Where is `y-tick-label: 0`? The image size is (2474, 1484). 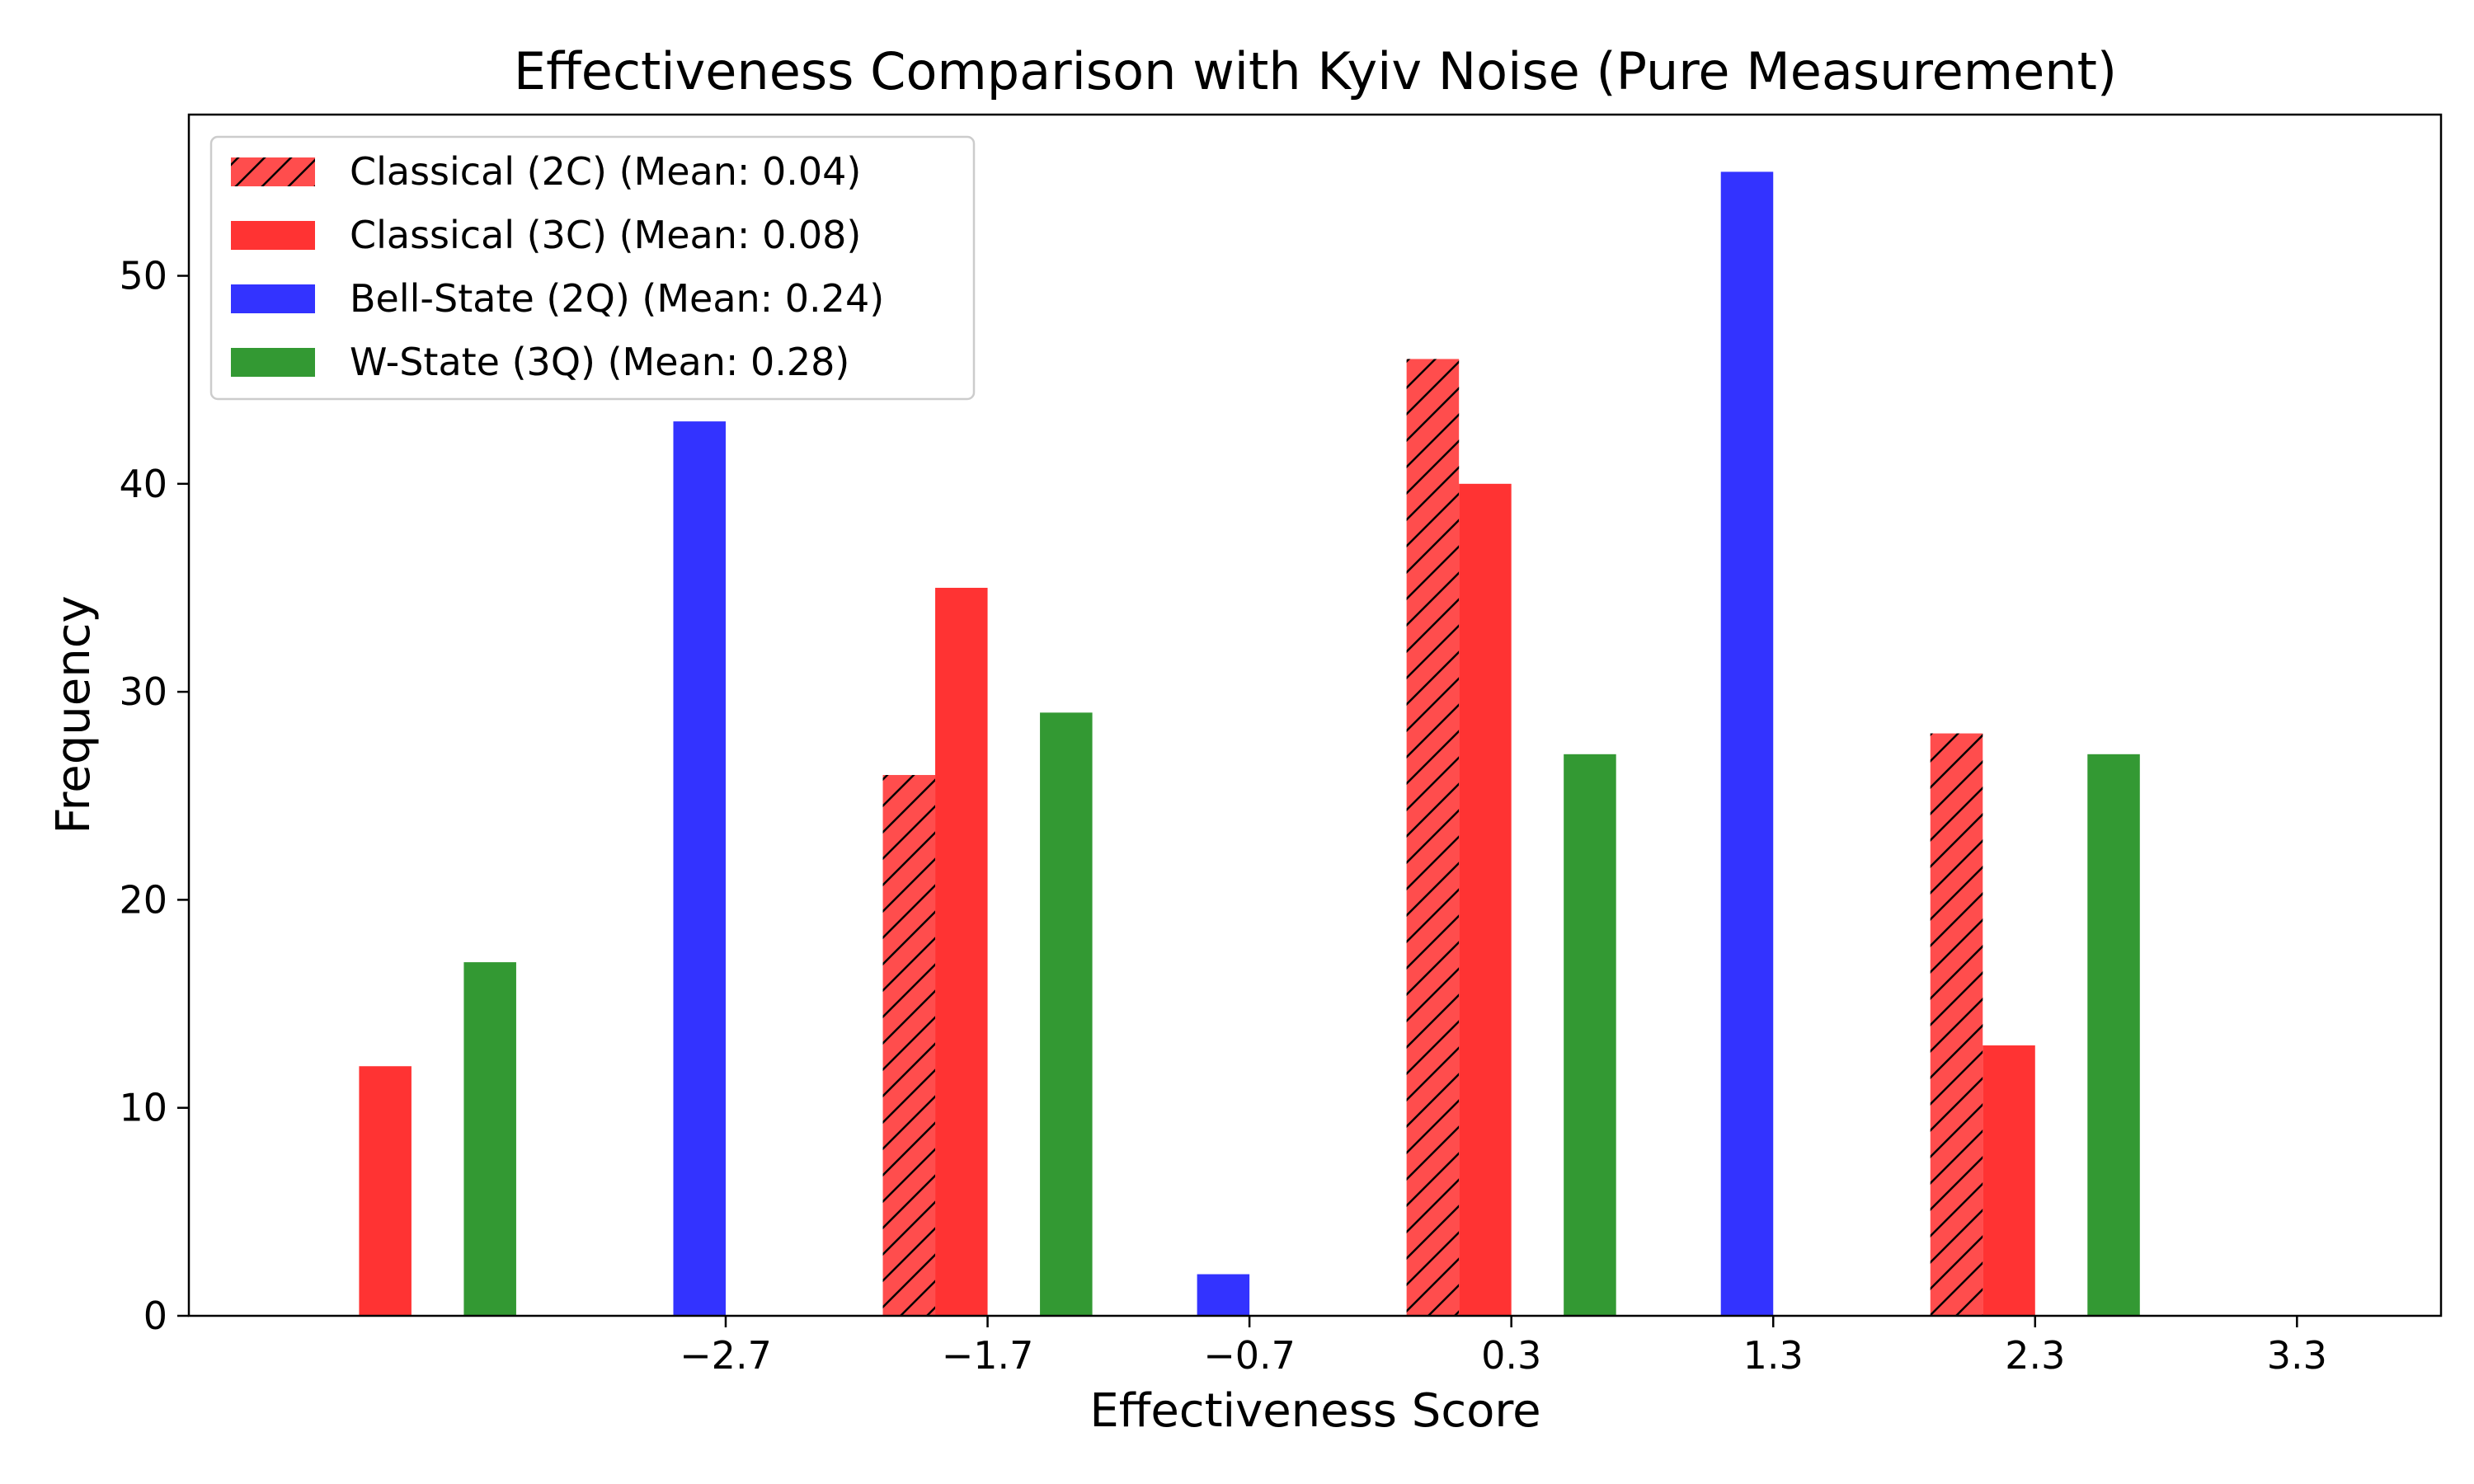 y-tick-label: 0 is located at coordinates (155, 1316).